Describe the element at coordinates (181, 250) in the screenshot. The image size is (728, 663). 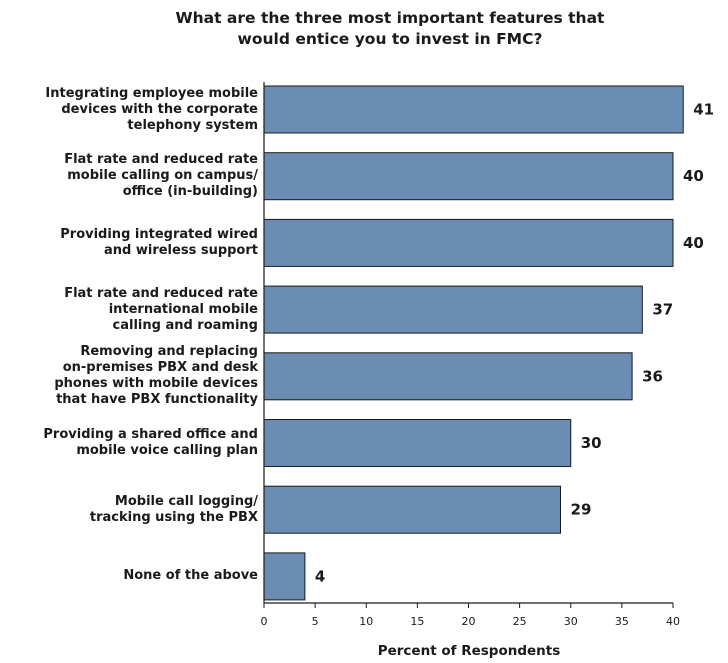
I see `category-label-line: and wireless support` at that location.